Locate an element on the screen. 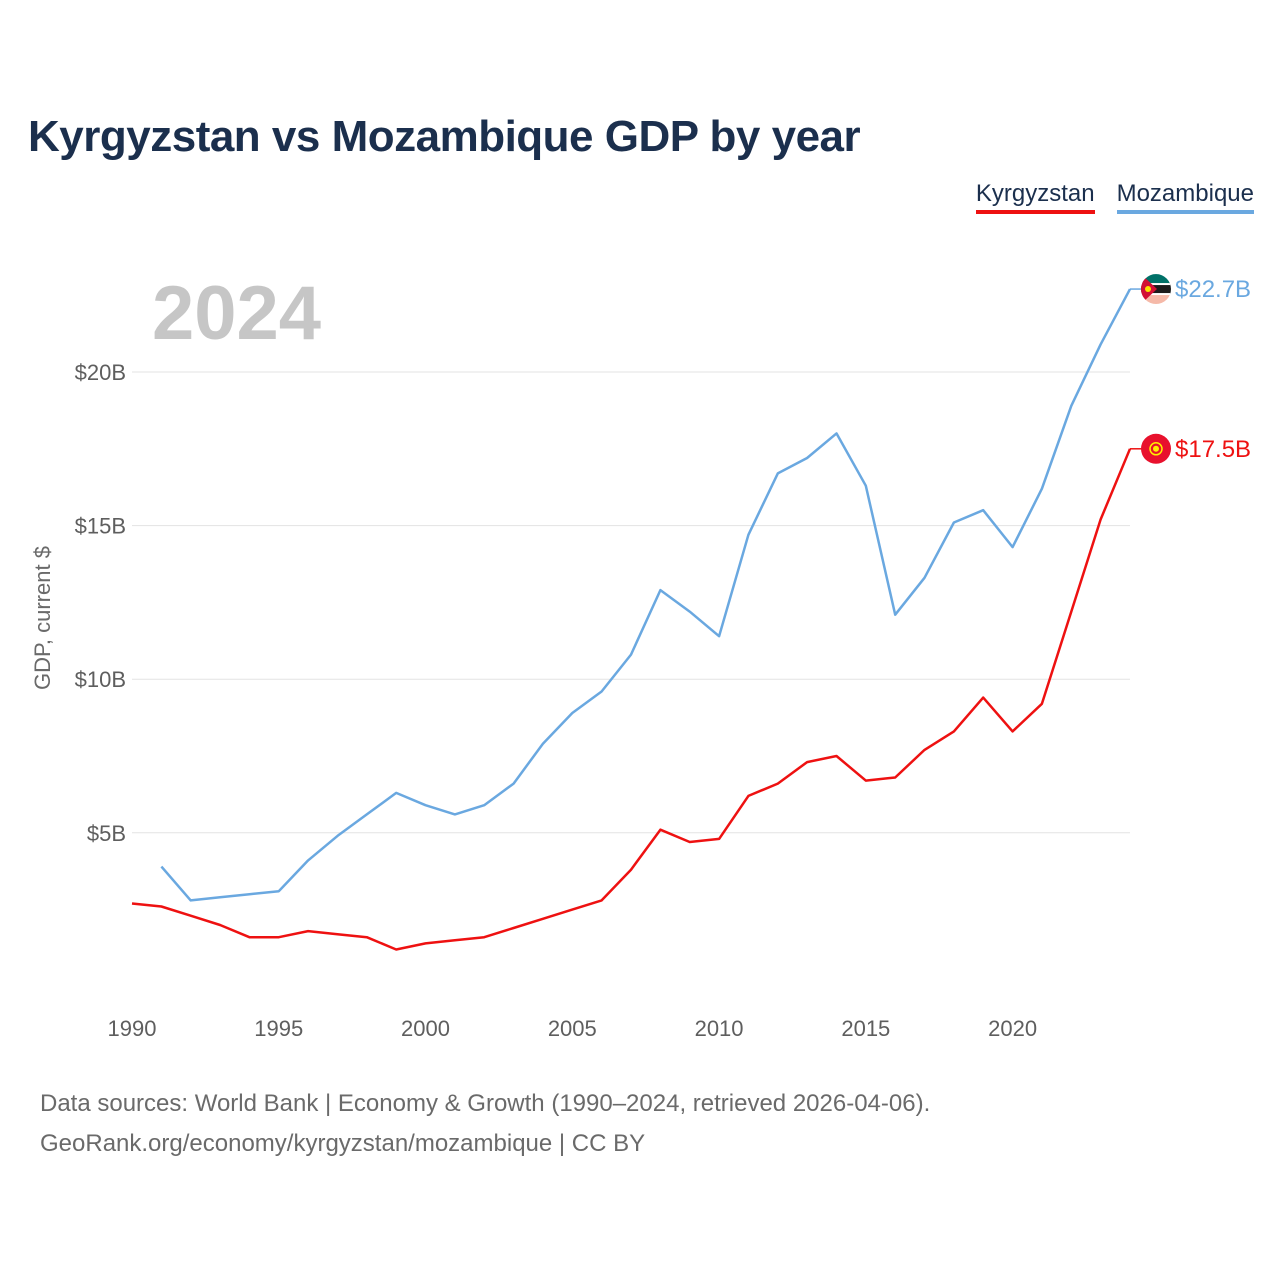 Image resolution: width=1280 pixels, height=1280 pixels. y-tick-label: $15B is located at coordinates (100, 526).